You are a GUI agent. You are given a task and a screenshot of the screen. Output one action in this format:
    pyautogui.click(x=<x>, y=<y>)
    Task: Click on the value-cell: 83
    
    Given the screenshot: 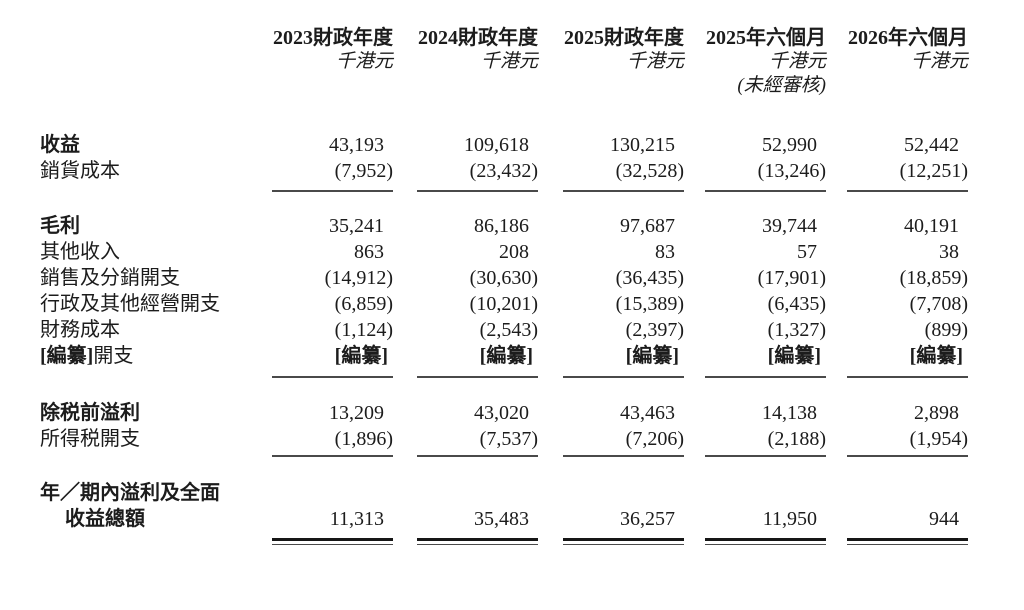 What is the action you would take?
    pyautogui.click(x=665, y=252)
    